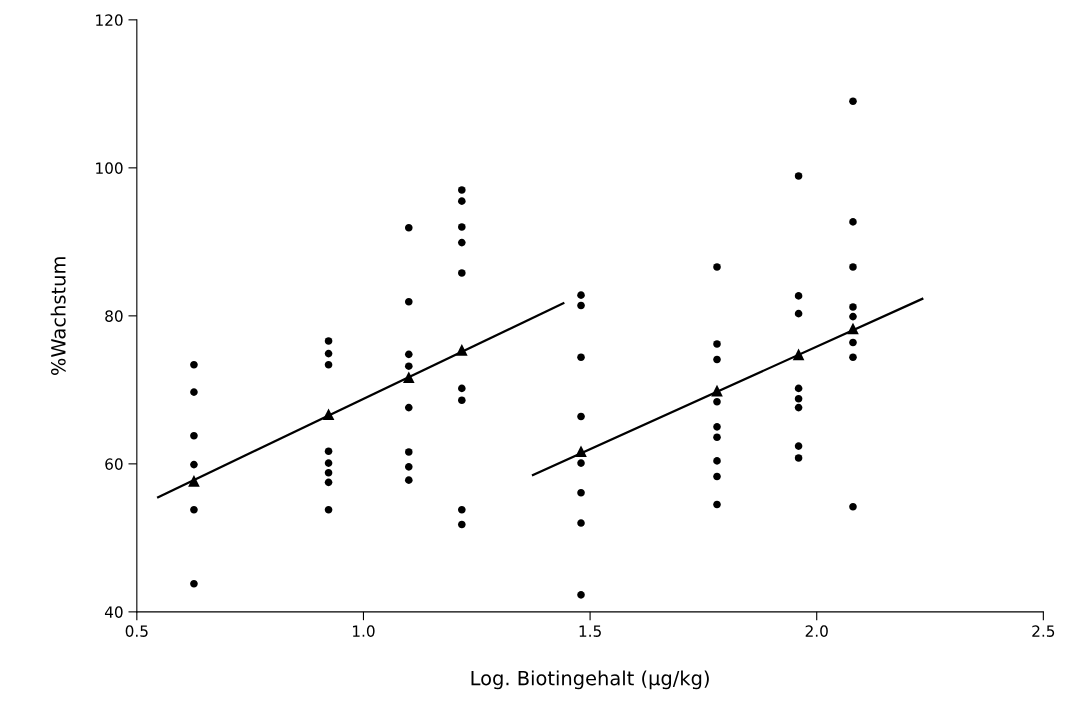  What do you see at coordinates (816, 631) in the screenshot?
I see `x-tick-label: 2.0` at bounding box center [816, 631].